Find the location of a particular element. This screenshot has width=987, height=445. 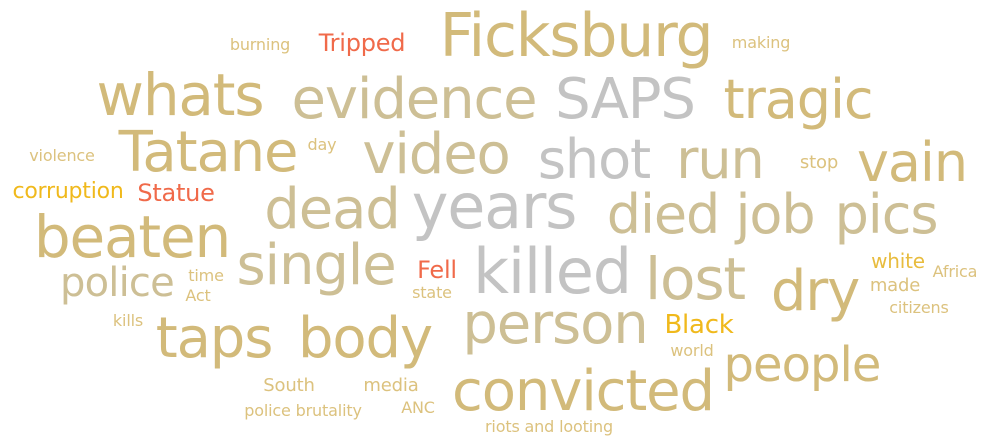

word-fell: Fell is located at coordinates (437, 270).